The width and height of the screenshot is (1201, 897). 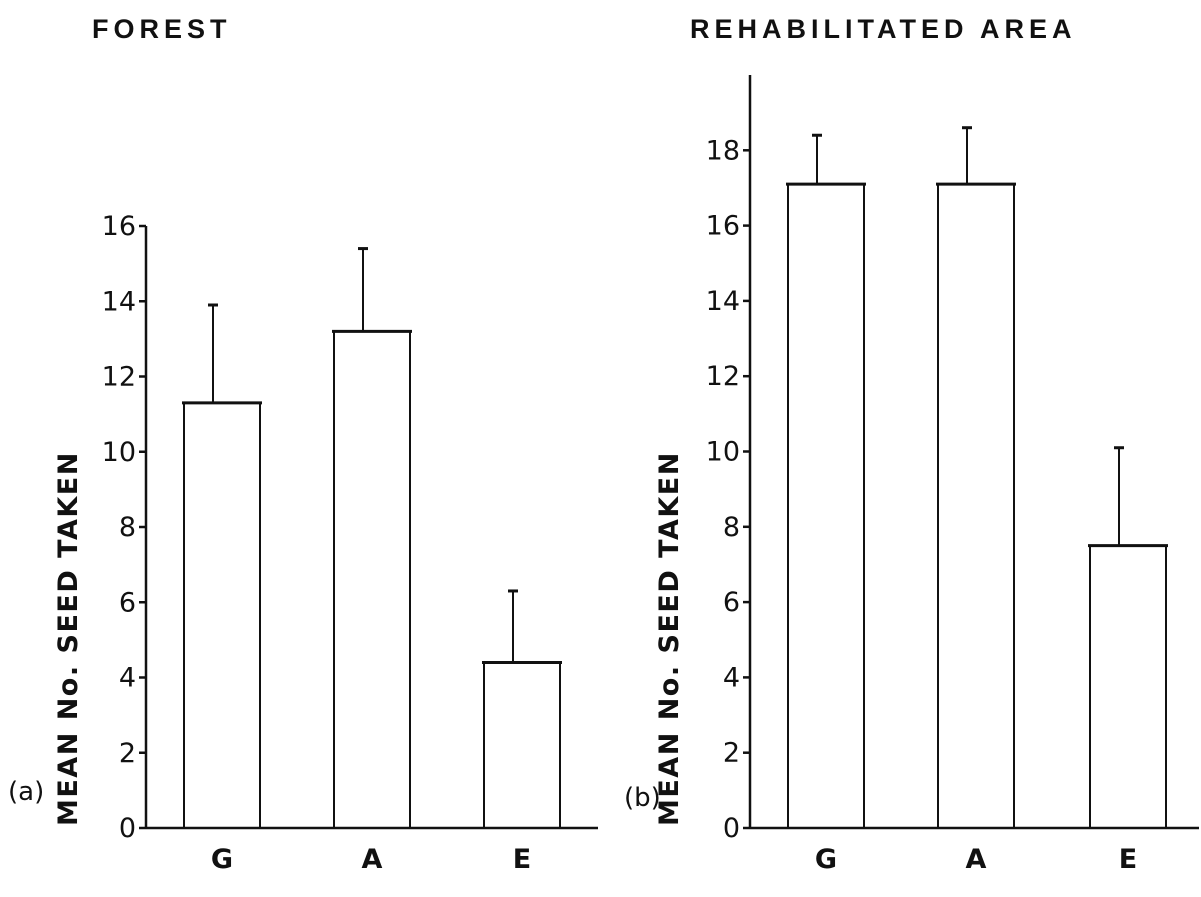 What do you see at coordinates (728, 489) in the screenshot?
I see `panel-b-y-ticks: 0 2 4 6 8 10 12 14 16 18` at bounding box center [728, 489].